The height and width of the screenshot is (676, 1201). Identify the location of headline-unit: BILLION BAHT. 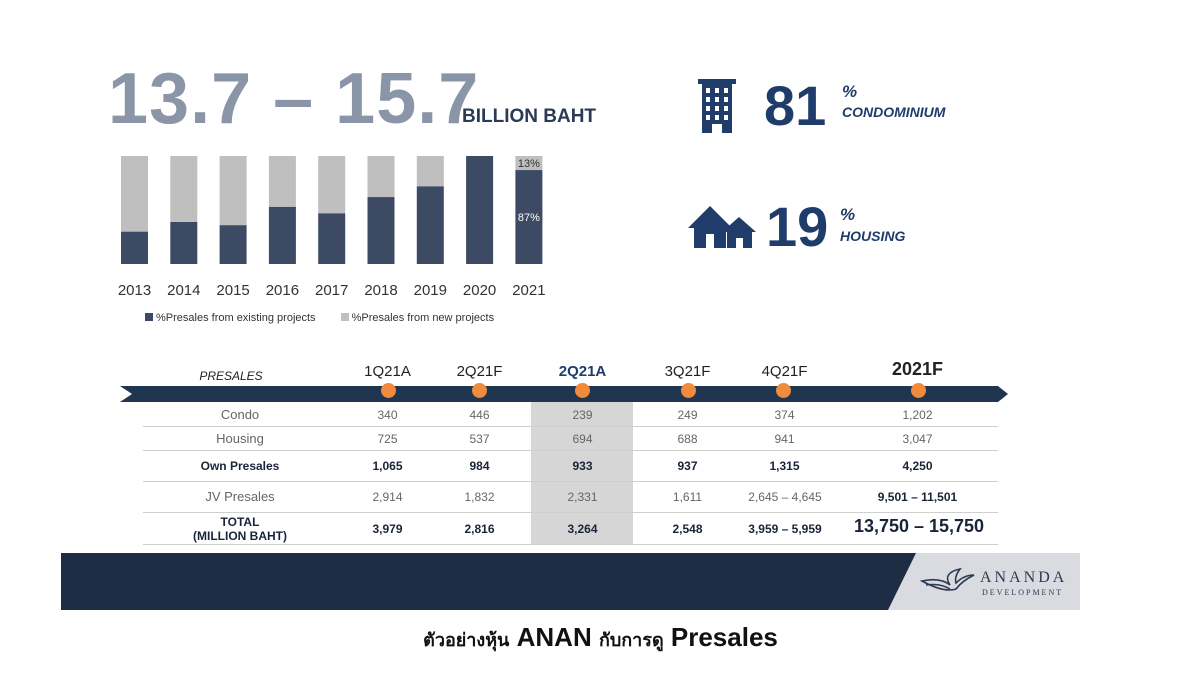
(529, 116).